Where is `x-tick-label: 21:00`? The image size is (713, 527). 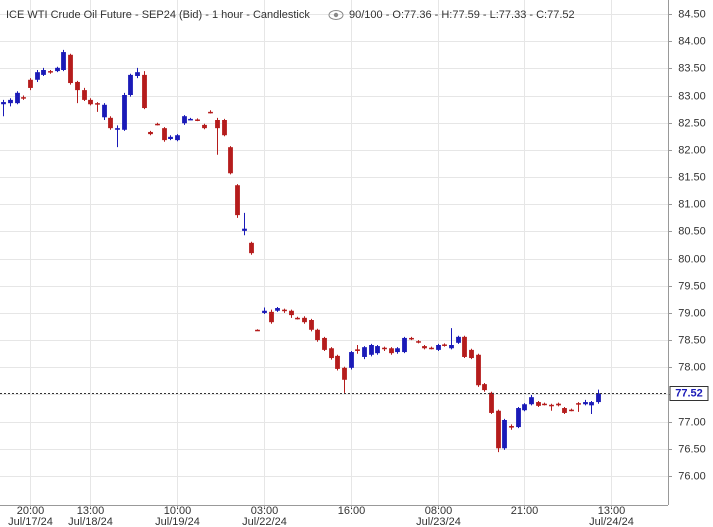
x-tick-label: 21:00 is located at coordinates (525, 511).